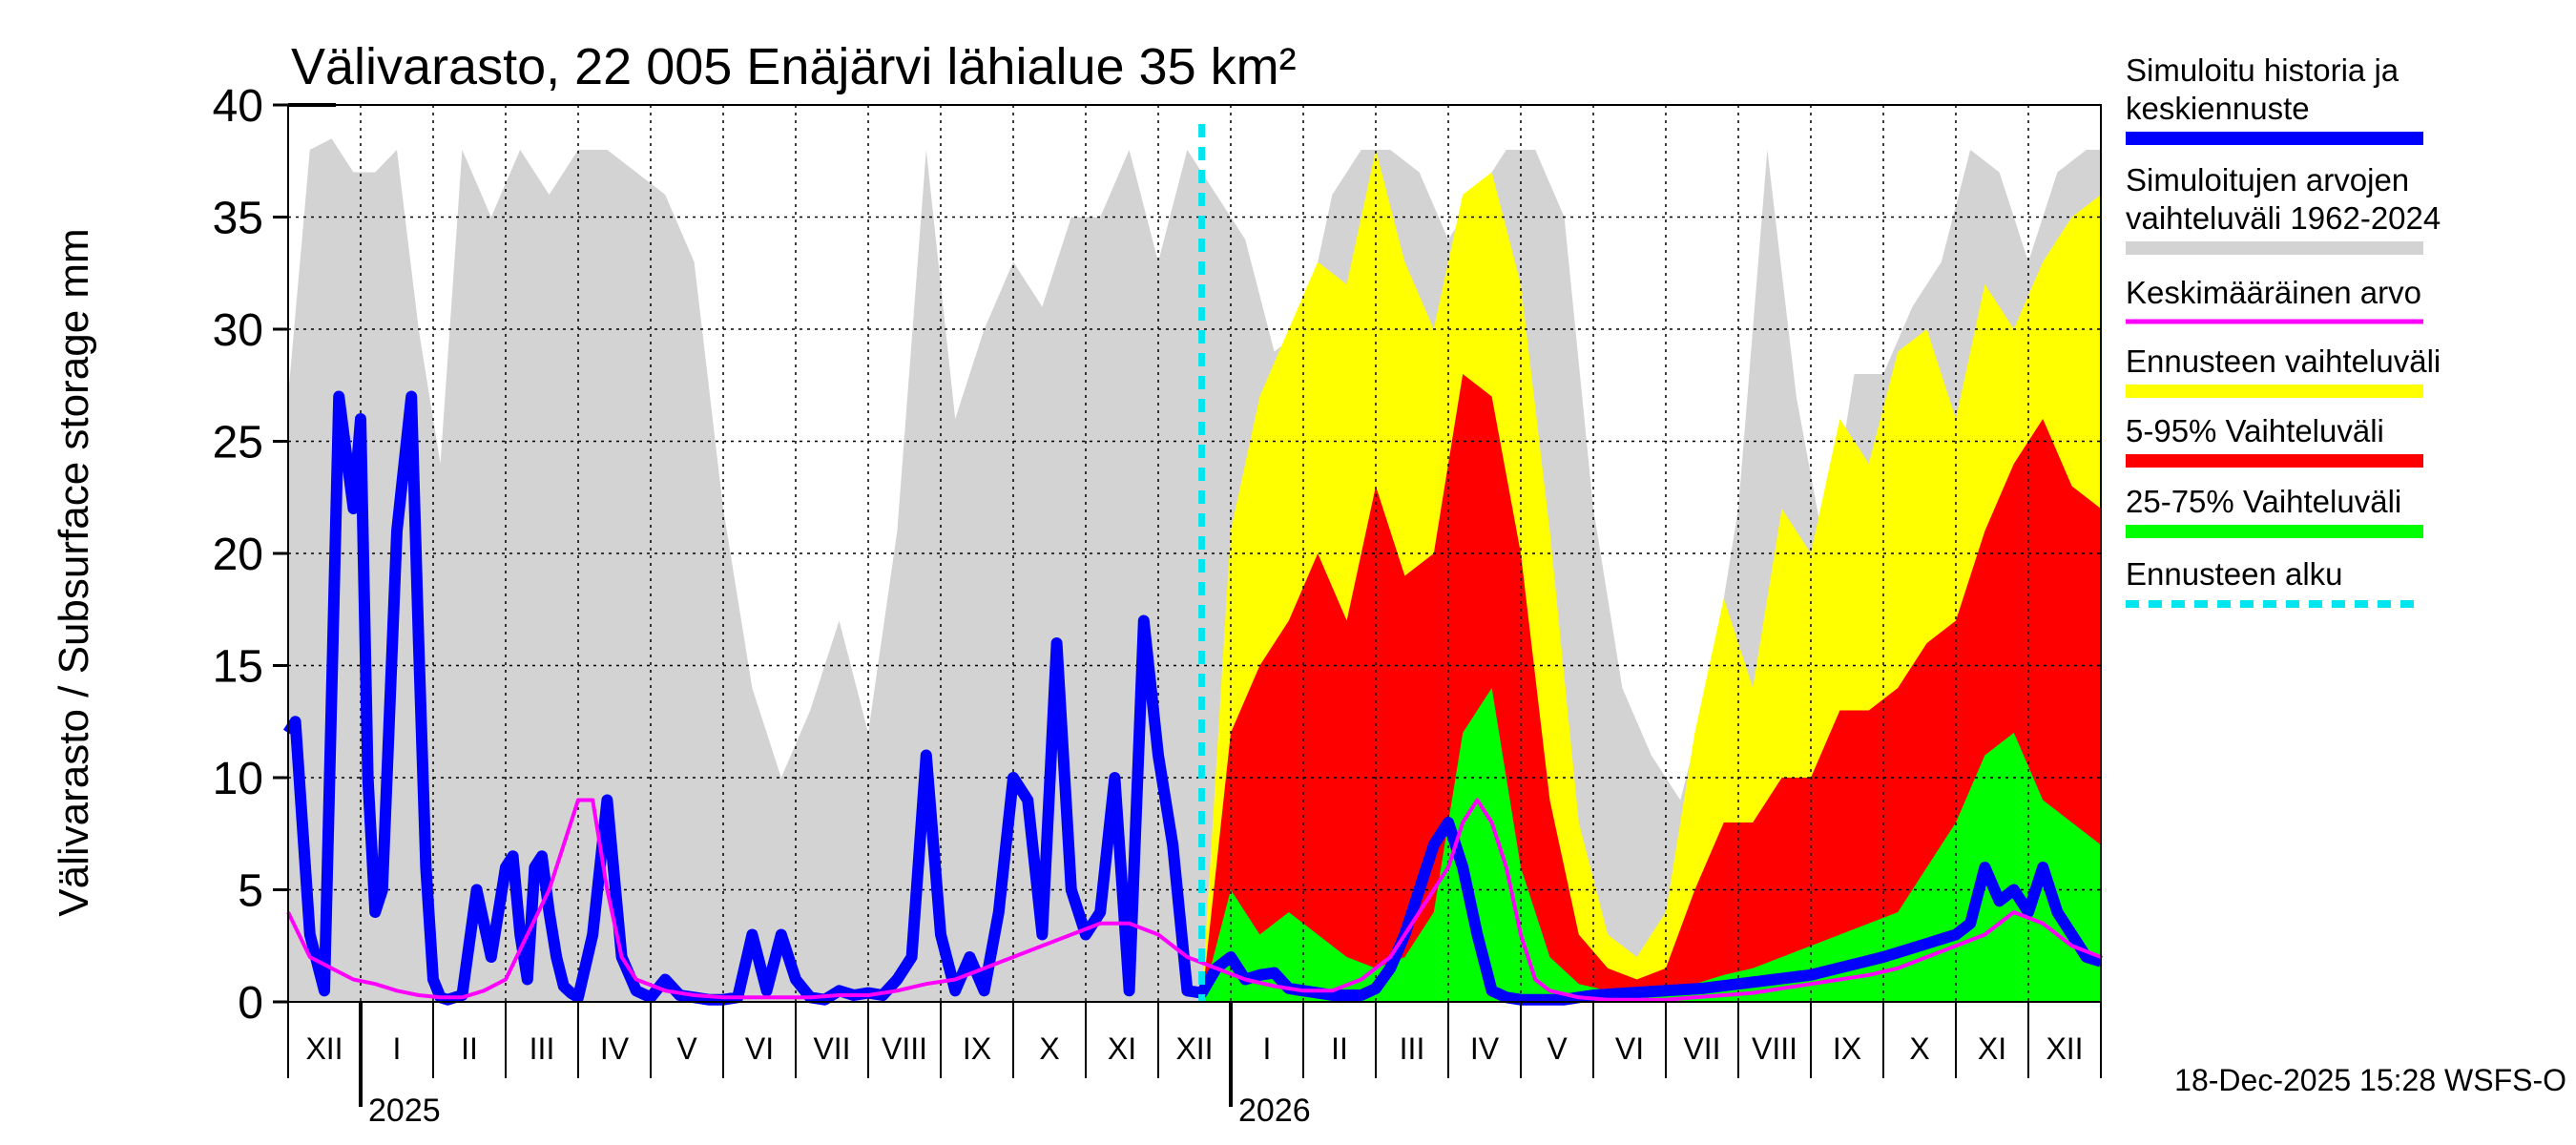 Image resolution: width=2576 pixels, height=1145 pixels. Describe the element at coordinates (250, 892) in the screenshot. I see `y-tick-label-5: 5` at that location.